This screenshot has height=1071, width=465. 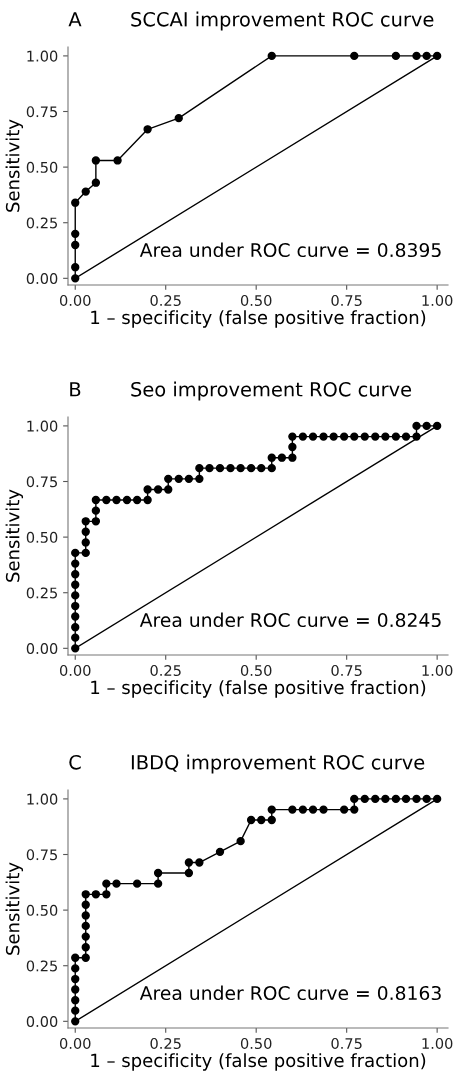 What do you see at coordinates (290, 620) in the screenshot?
I see `annotation: Area under ROC curve = 0.8245` at bounding box center [290, 620].